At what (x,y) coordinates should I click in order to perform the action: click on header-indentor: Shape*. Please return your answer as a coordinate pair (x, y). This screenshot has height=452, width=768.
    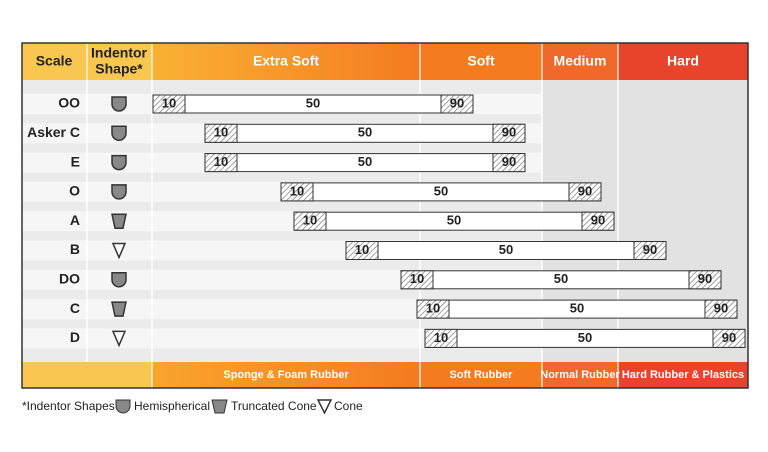
    Looking at the image, I should click on (119, 69).